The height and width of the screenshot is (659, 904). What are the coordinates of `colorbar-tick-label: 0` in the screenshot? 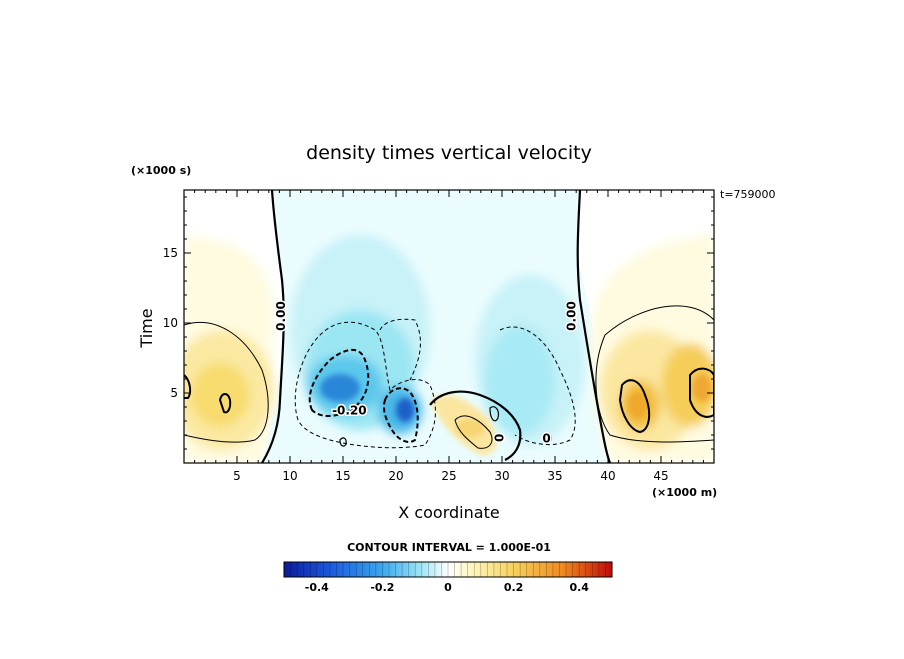 It's located at (448, 587).